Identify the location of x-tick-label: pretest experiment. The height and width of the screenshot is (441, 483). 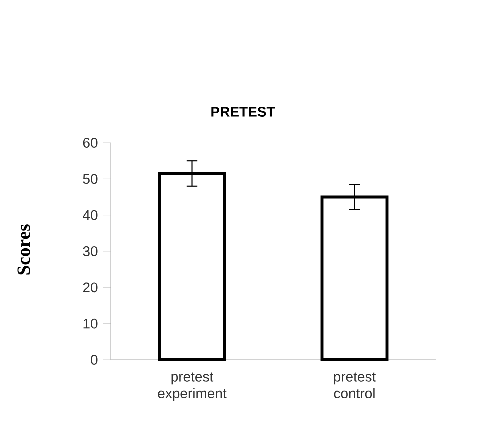
(192, 387).